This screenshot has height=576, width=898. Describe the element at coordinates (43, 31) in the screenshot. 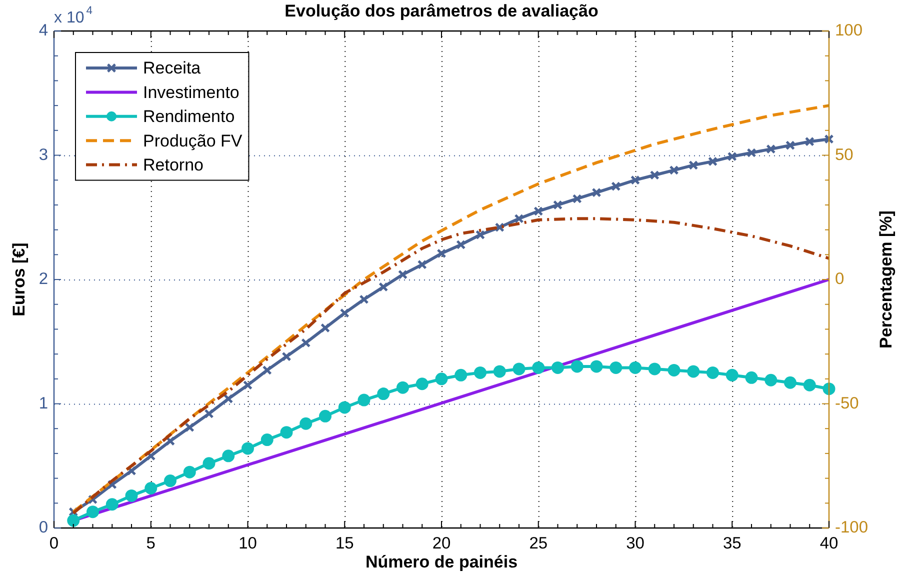

I see `y-tick-label: 4` at that location.